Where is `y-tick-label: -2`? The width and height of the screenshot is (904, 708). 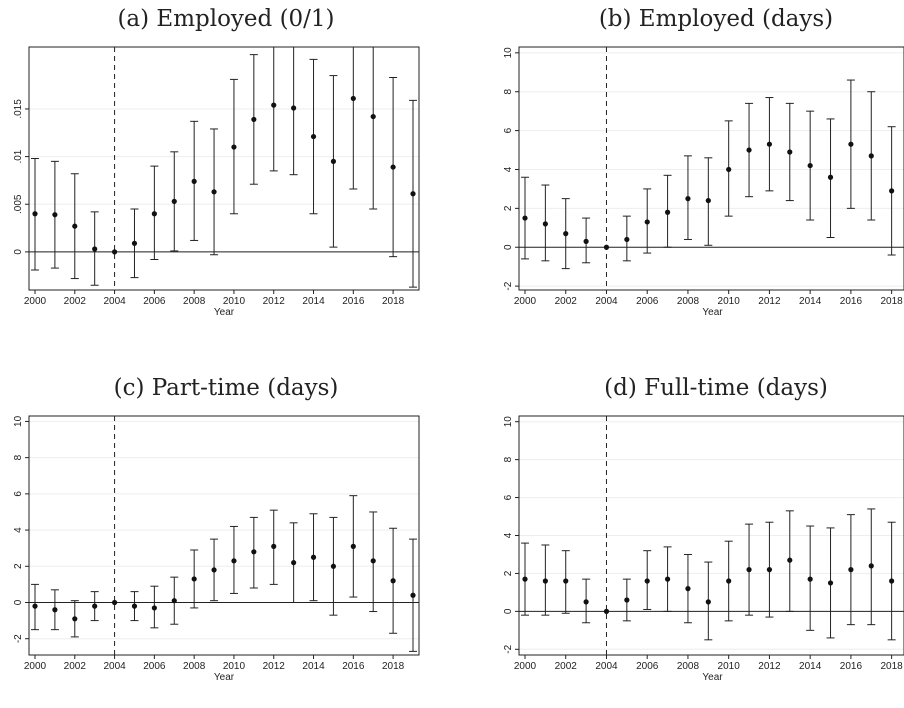
y-tick-label: -2 is located at coordinates (508, 648).